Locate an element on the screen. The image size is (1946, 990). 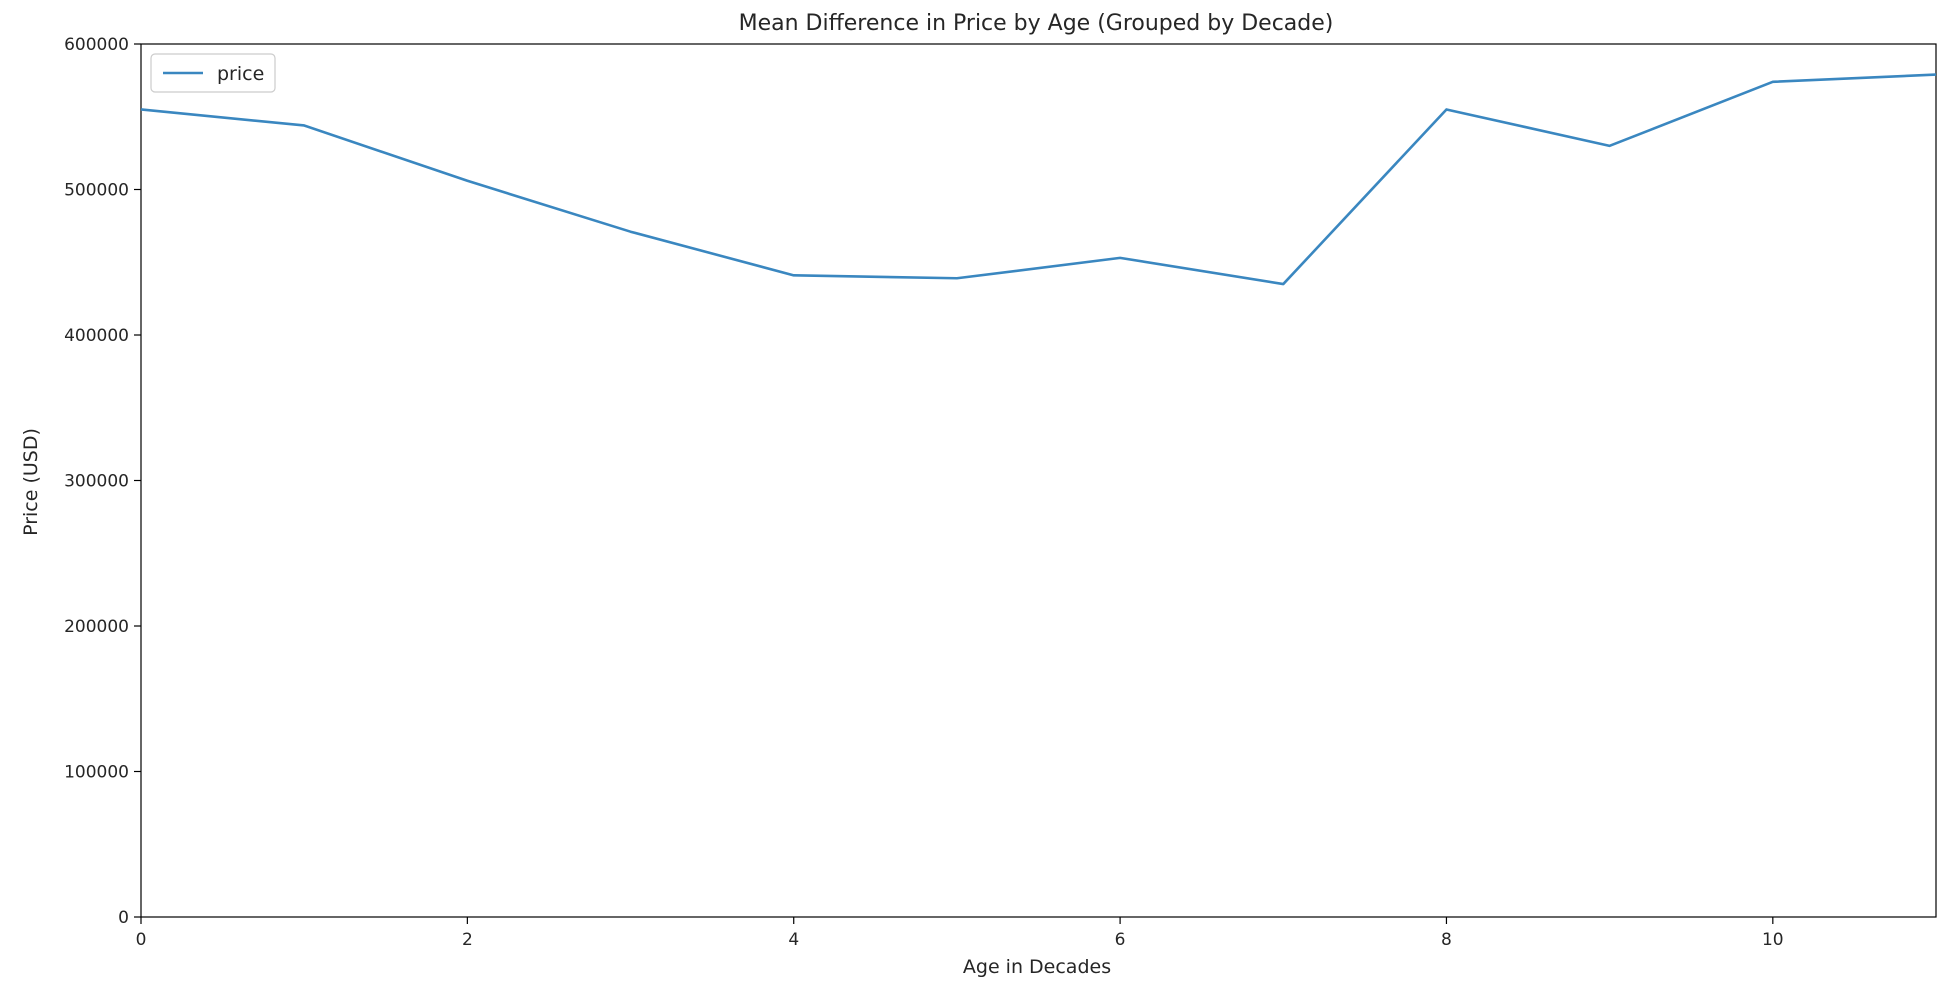
x-tick-label: 4 is located at coordinates (793, 940).